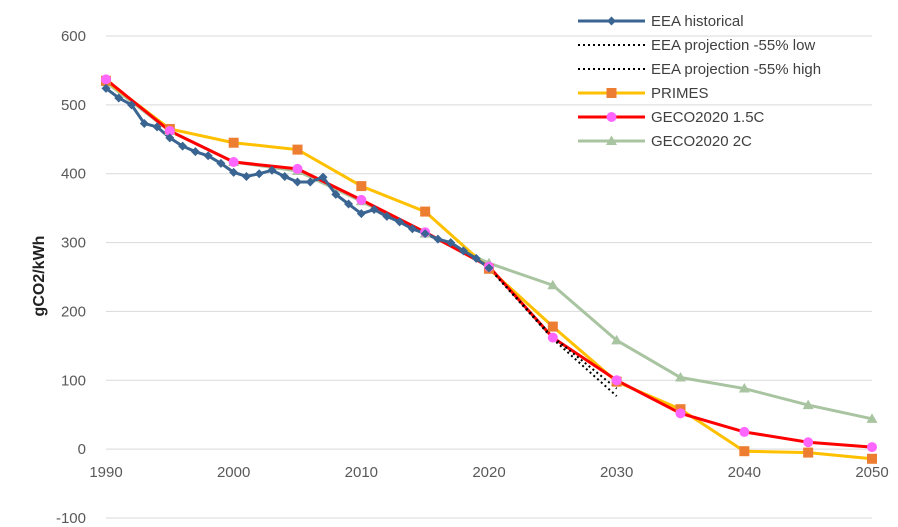 The width and height of the screenshot is (898, 527). I want to click on x-tick-label: 2020, so click(488, 472).